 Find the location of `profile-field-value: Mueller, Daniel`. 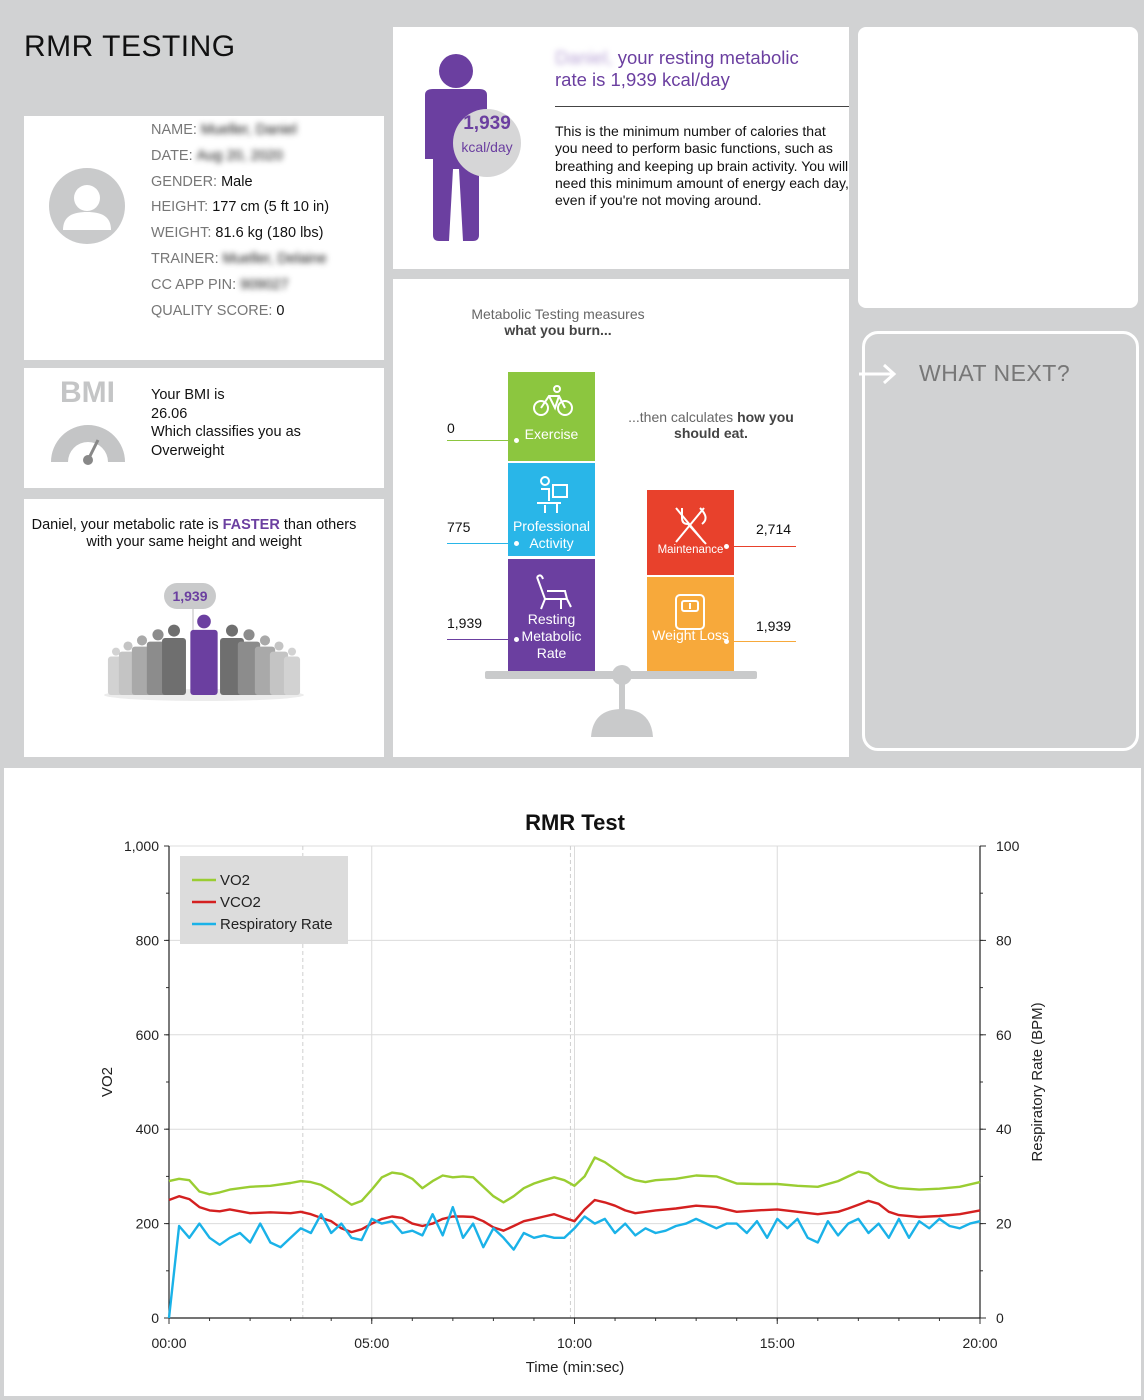

profile-field-value: Mueller, Daniel is located at coordinates (248, 130).